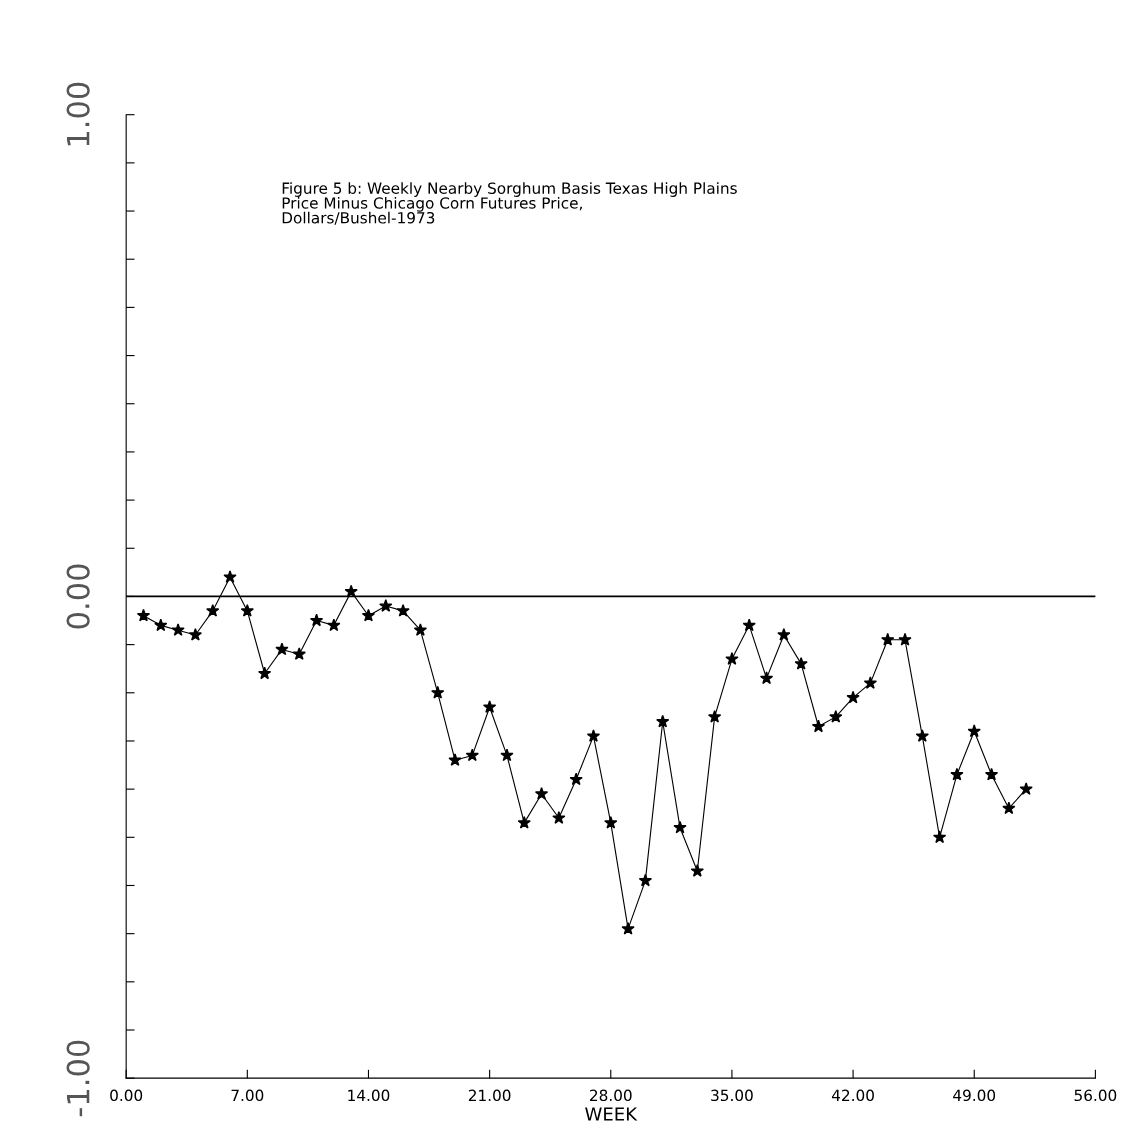  I want to click on x-tick-label: 0.00, so click(126, 1095).